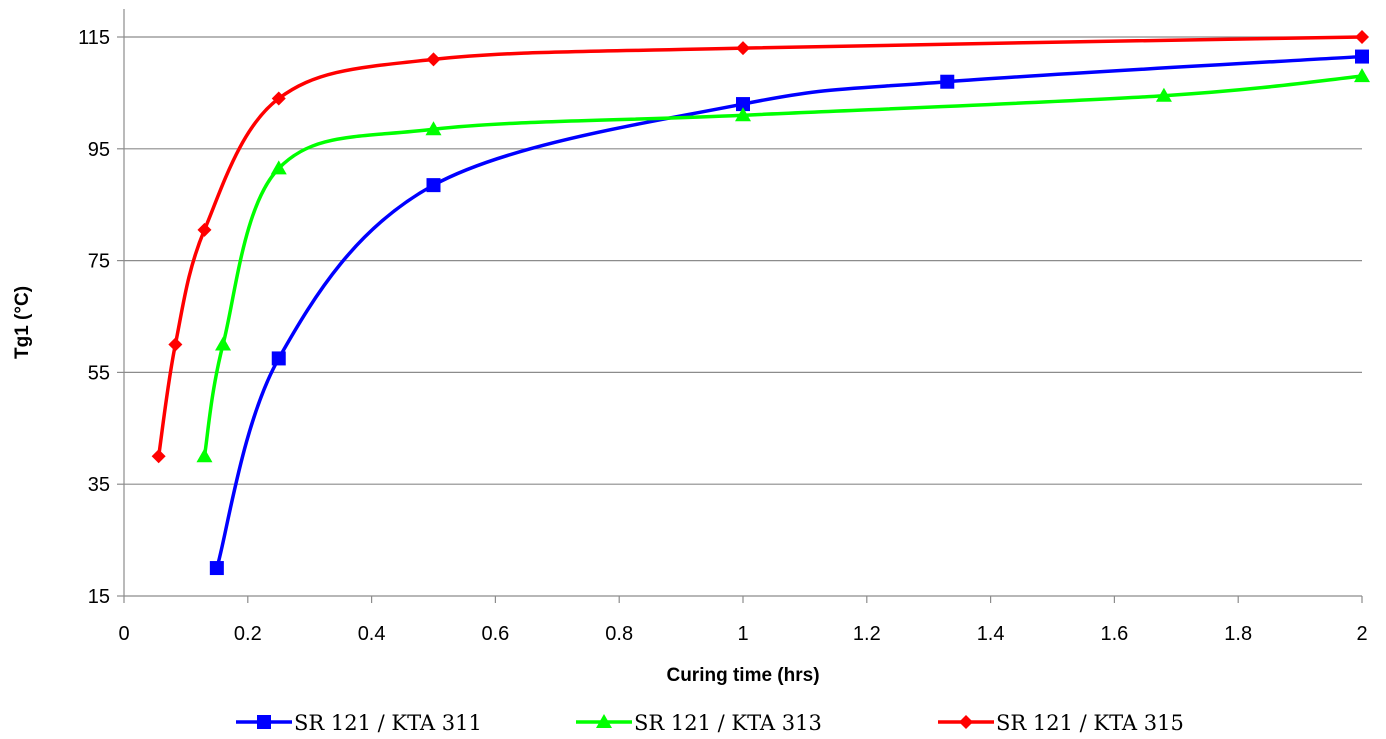 The width and height of the screenshot is (1386, 739). I want to click on y-tick-label: 75, so click(99, 262).